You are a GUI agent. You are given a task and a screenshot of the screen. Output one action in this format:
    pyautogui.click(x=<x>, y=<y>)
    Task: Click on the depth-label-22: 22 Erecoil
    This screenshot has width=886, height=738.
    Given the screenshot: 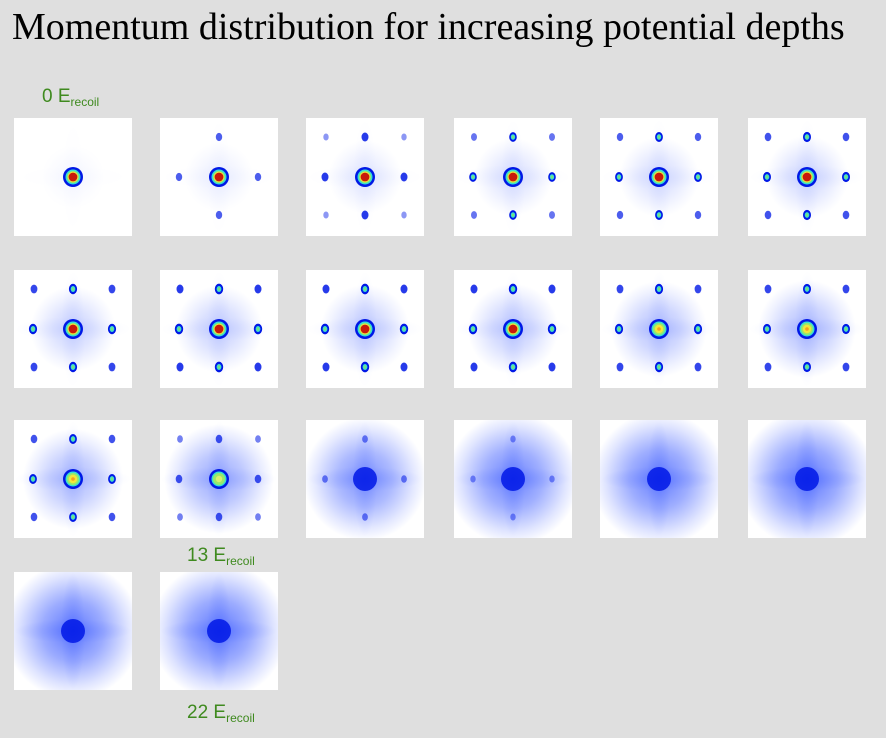 What is the action you would take?
    pyautogui.click(x=221, y=713)
    